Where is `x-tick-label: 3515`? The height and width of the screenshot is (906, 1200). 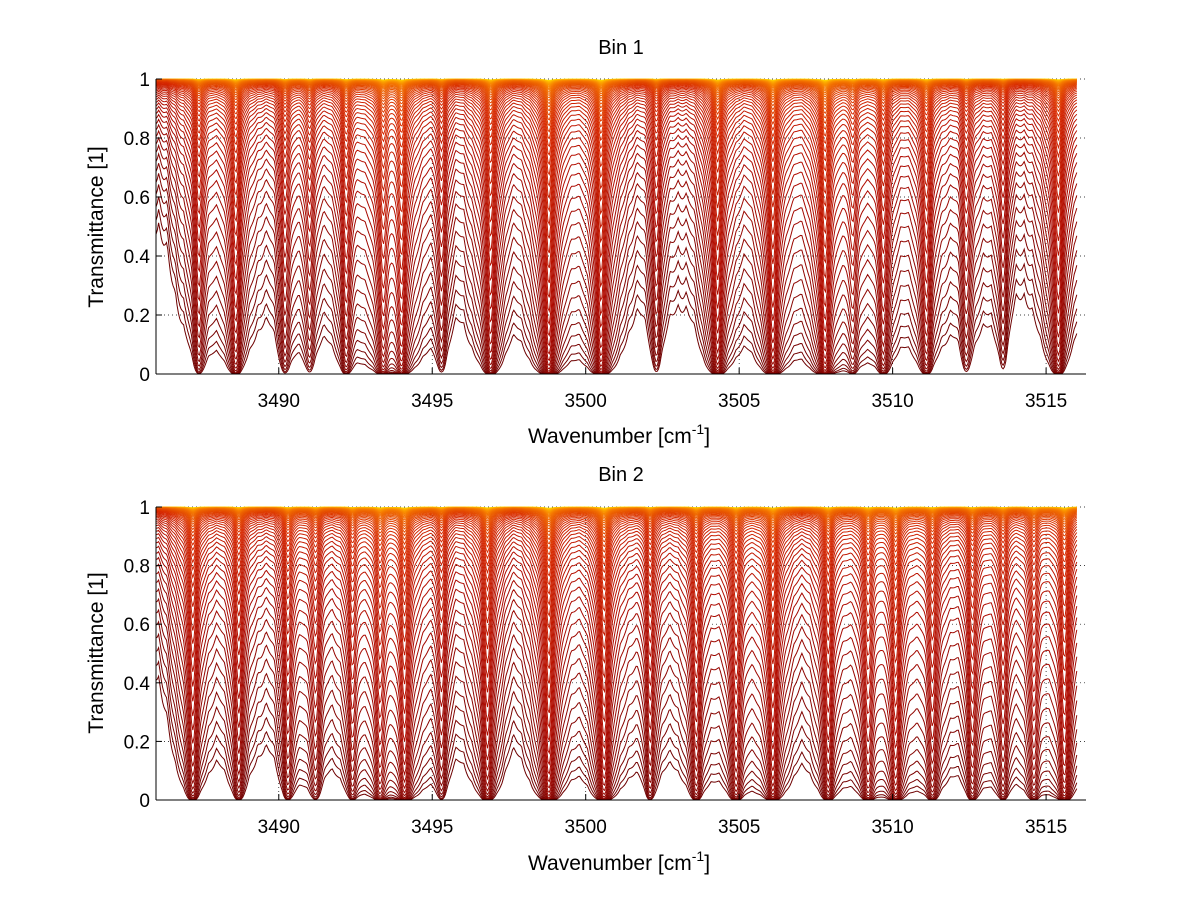 x-tick-label: 3515 is located at coordinates (1046, 827).